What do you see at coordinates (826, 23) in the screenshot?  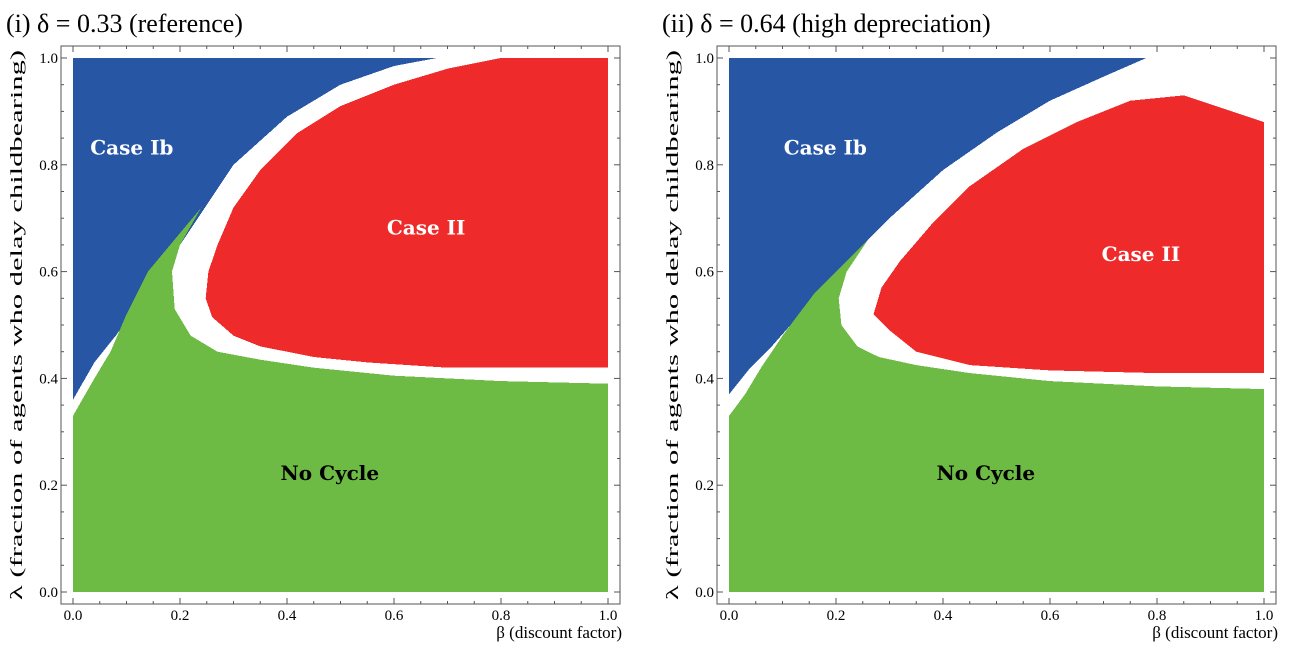 I see `chart-title: (ii) δ = 0.64 (high depreciation)` at bounding box center [826, 23].